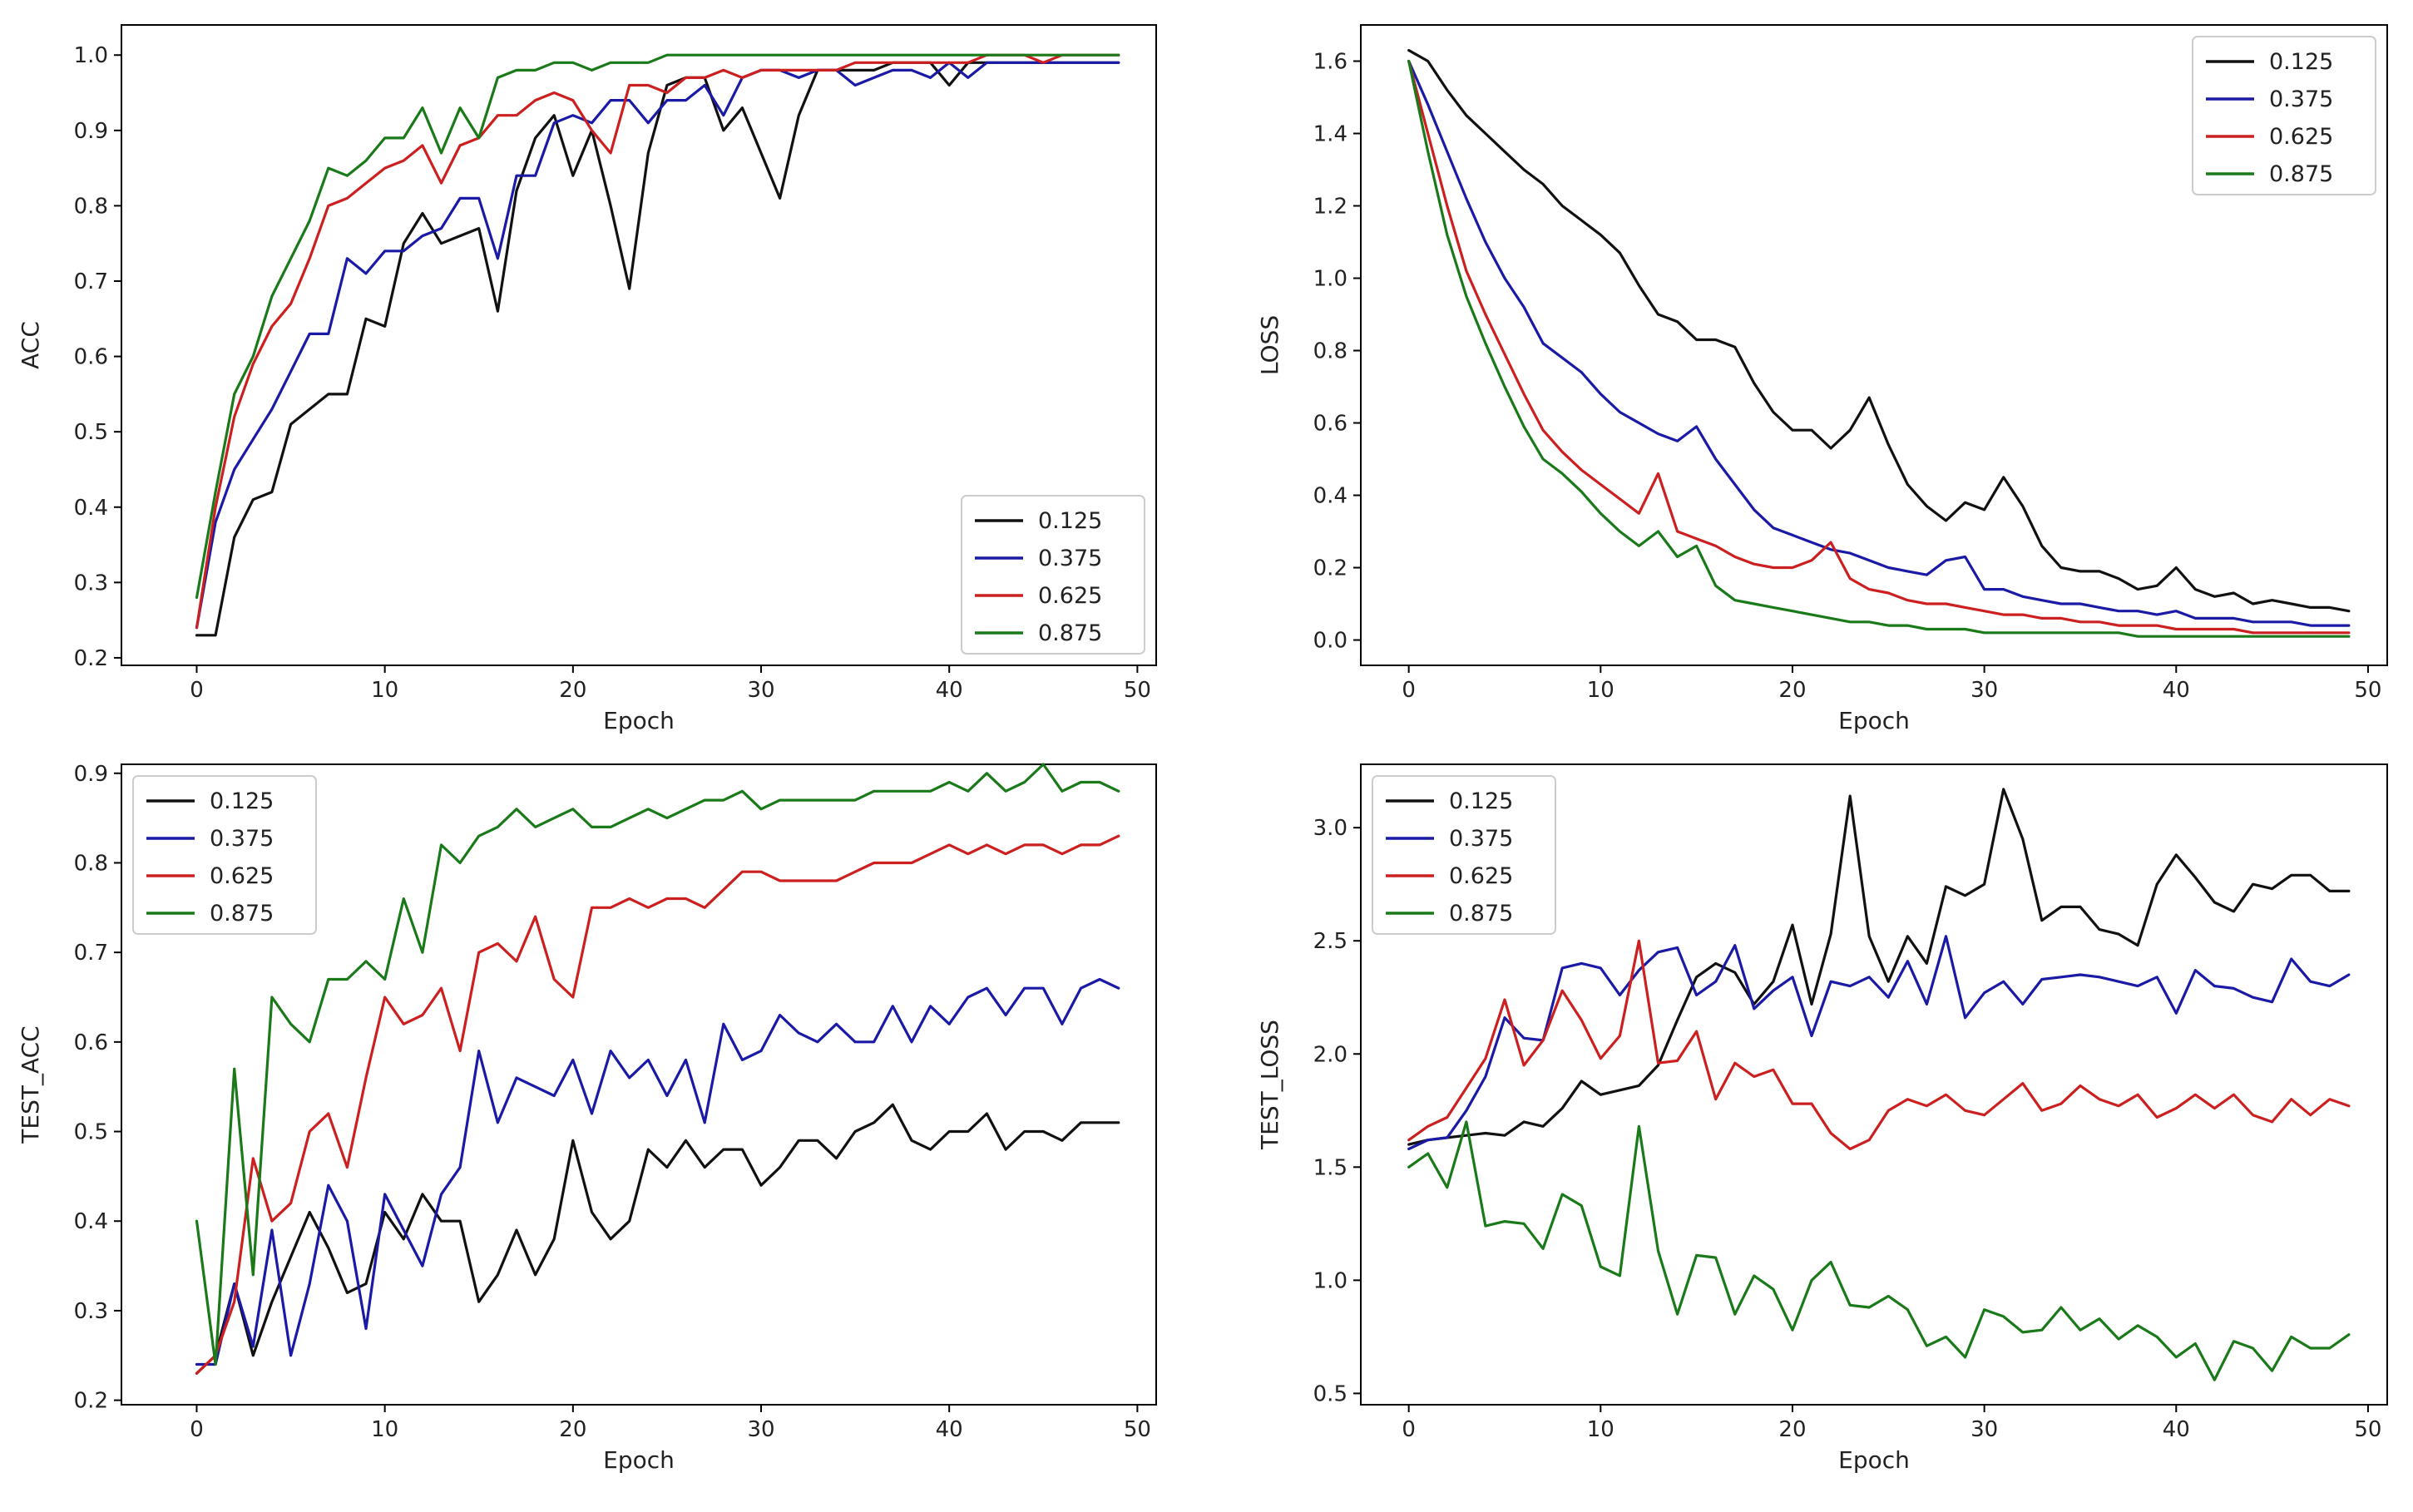 Image resolution: width=2413 pixels, height=1512 pixels. What do you see at coordinates (1070, 521) in the screenshot?
I see `acc-legend-label-0-125: 0.125` at bounding box center [1070, 521].